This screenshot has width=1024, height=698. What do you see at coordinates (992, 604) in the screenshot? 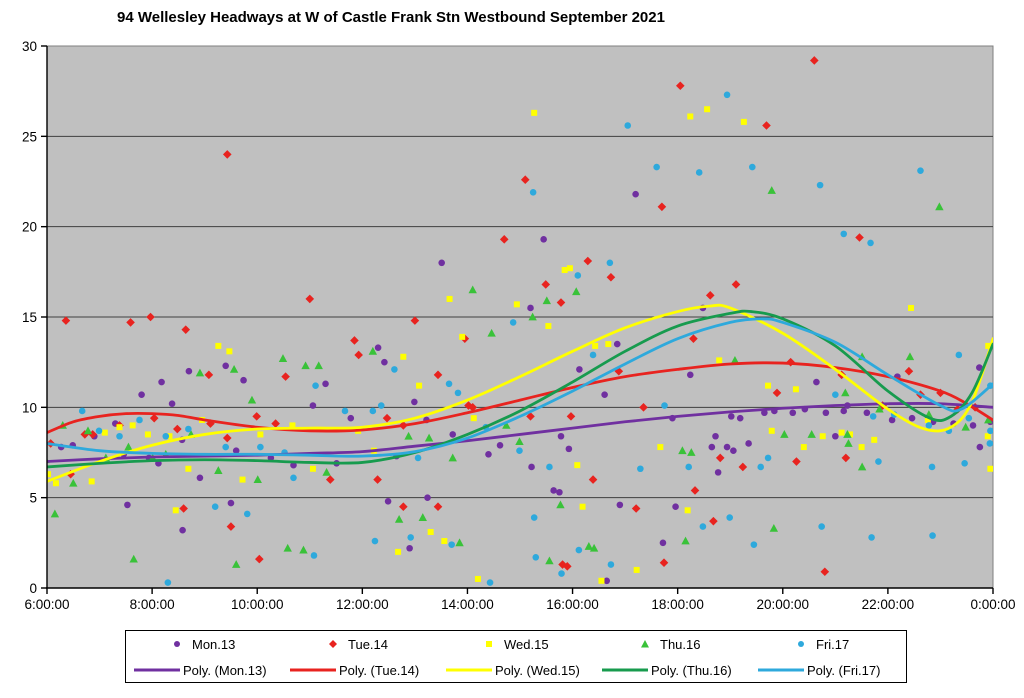
I see `x-axis-label: 0:00:00` at bounding box center [992, 604].